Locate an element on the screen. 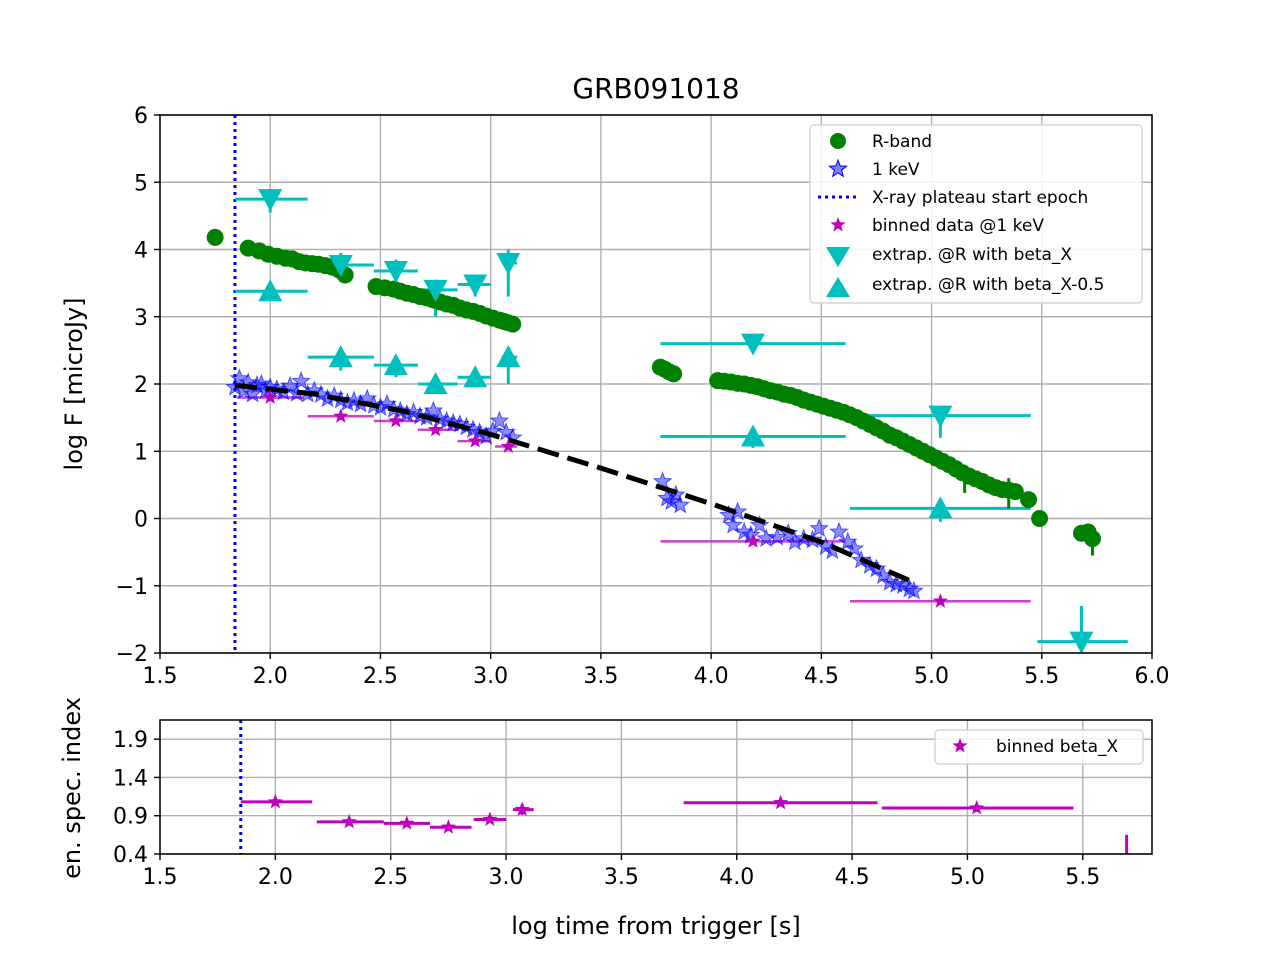 The width and height of the screenshot is (1280, 960). legend-item-plateau: X-ray plateau start epoch is located at coordinates (953, 198).